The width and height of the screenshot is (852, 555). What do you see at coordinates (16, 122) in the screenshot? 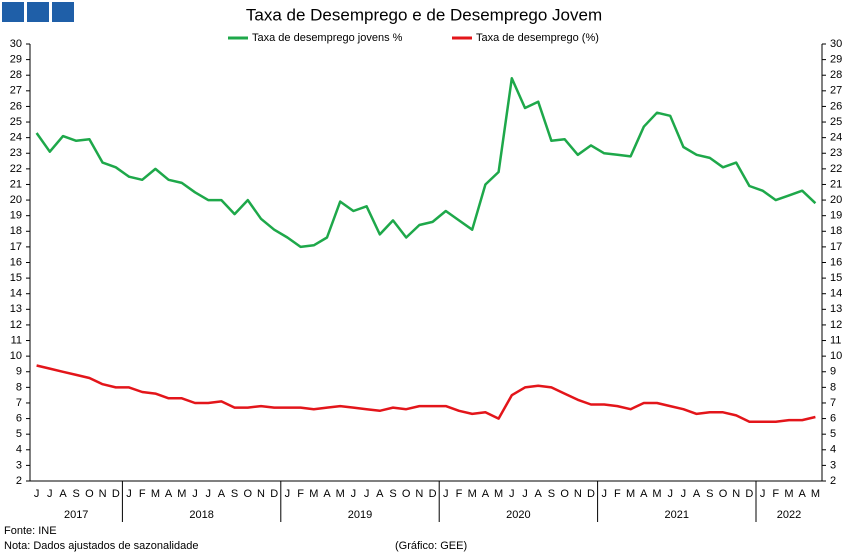
I see `y-tick-label: 25` at bounding box center [16, 122].